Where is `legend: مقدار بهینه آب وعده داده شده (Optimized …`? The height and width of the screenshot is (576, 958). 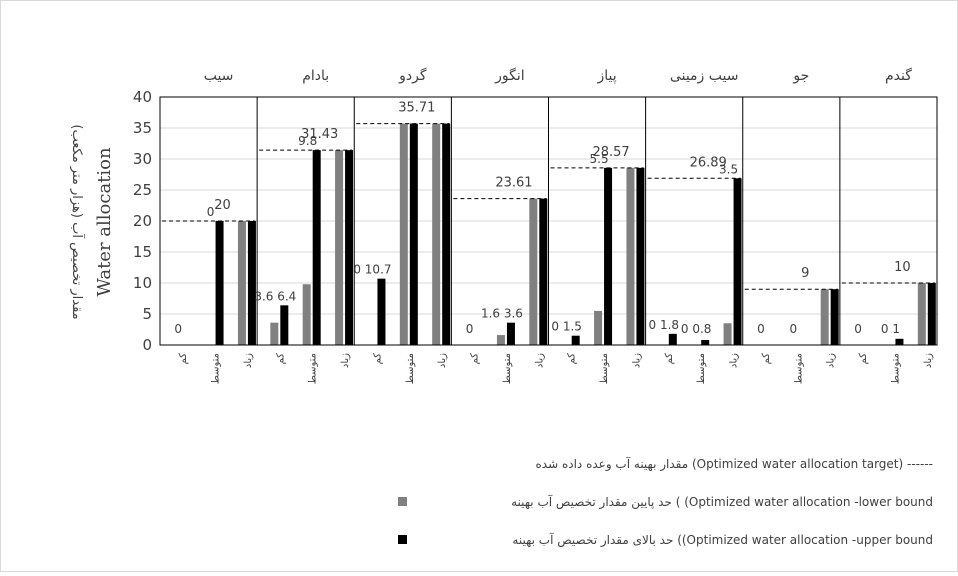
legend: مقدار بهینه آب وعده داده شده (Optimized … is located at coordinates (665, 502).